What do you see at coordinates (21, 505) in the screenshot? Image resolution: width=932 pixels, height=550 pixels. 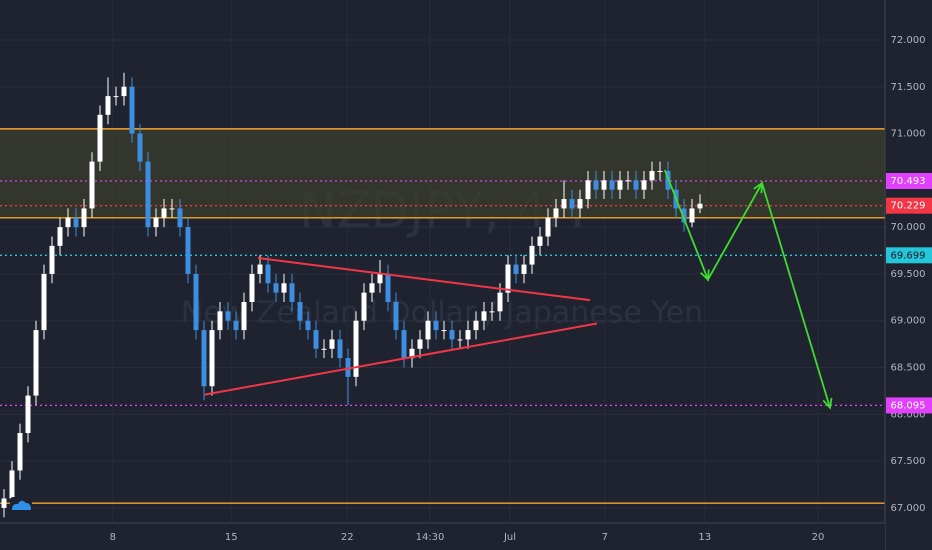 I see `logo` at bounding box center [21, 505].